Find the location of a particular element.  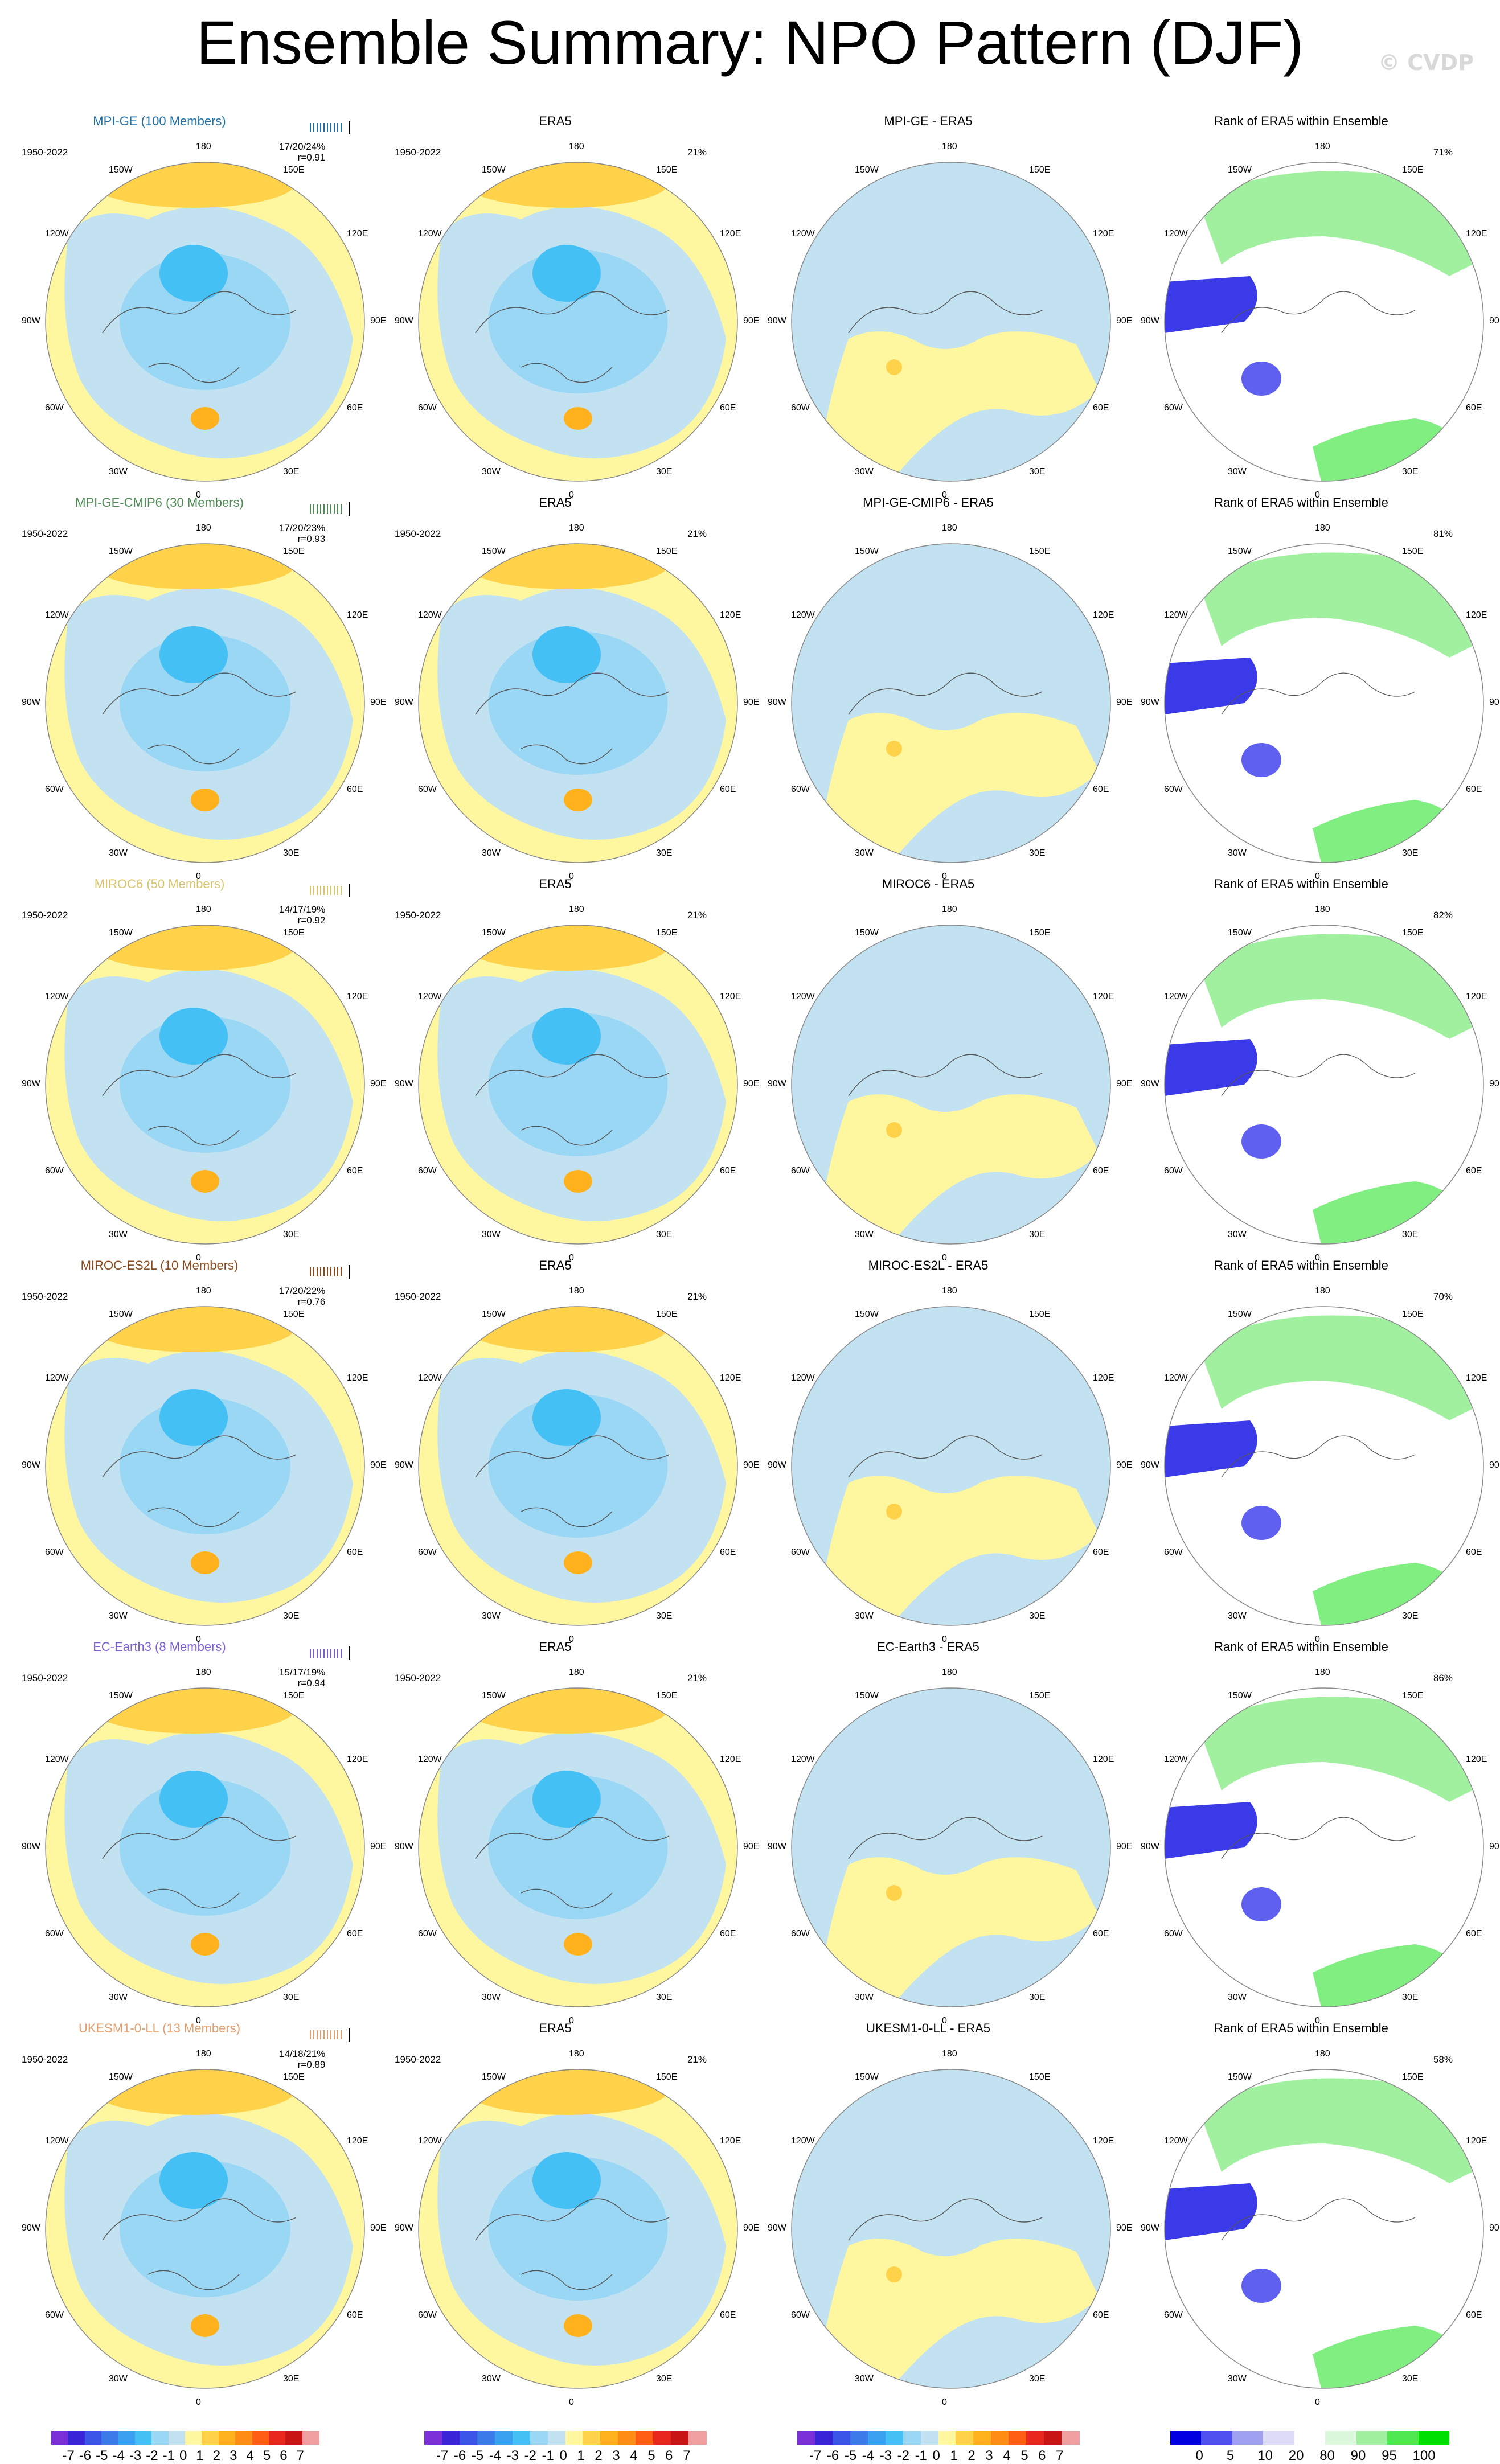

percent-variance-range: 17/20/24% is located at coordinates (302, 146).